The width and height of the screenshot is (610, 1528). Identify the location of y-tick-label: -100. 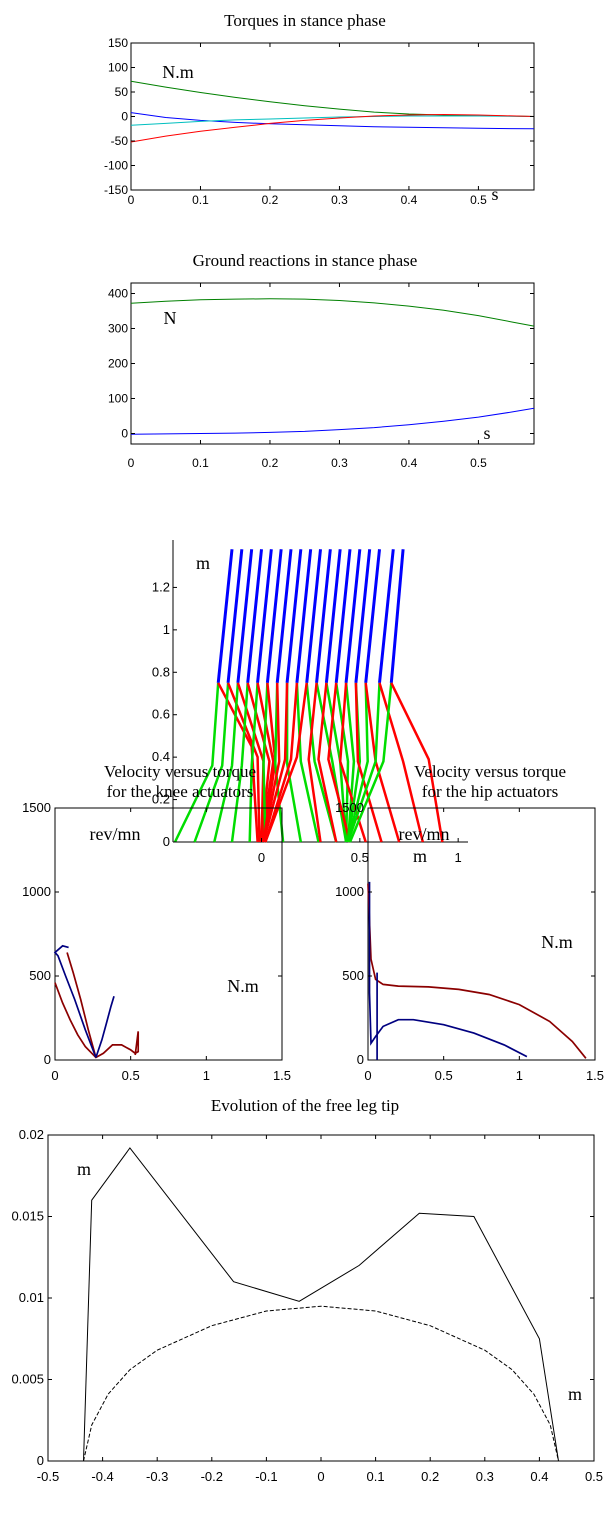
(116, 166).